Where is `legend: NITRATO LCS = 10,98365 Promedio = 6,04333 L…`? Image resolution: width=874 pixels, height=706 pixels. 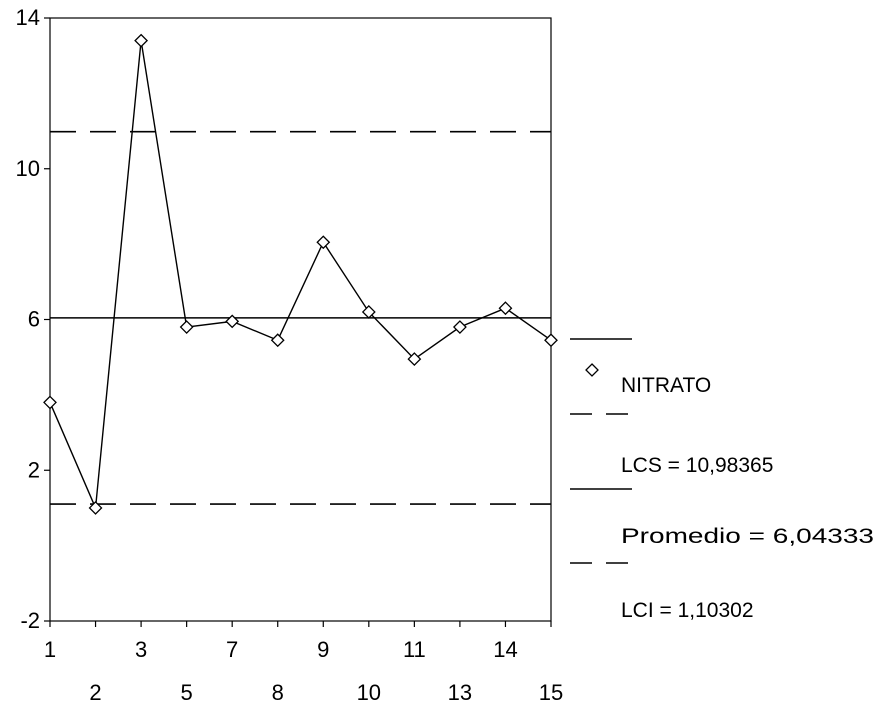
legend: NITRATO LCS = 10,98365 Promedio = 6,04333 L… is located at coordinates (722, 480).